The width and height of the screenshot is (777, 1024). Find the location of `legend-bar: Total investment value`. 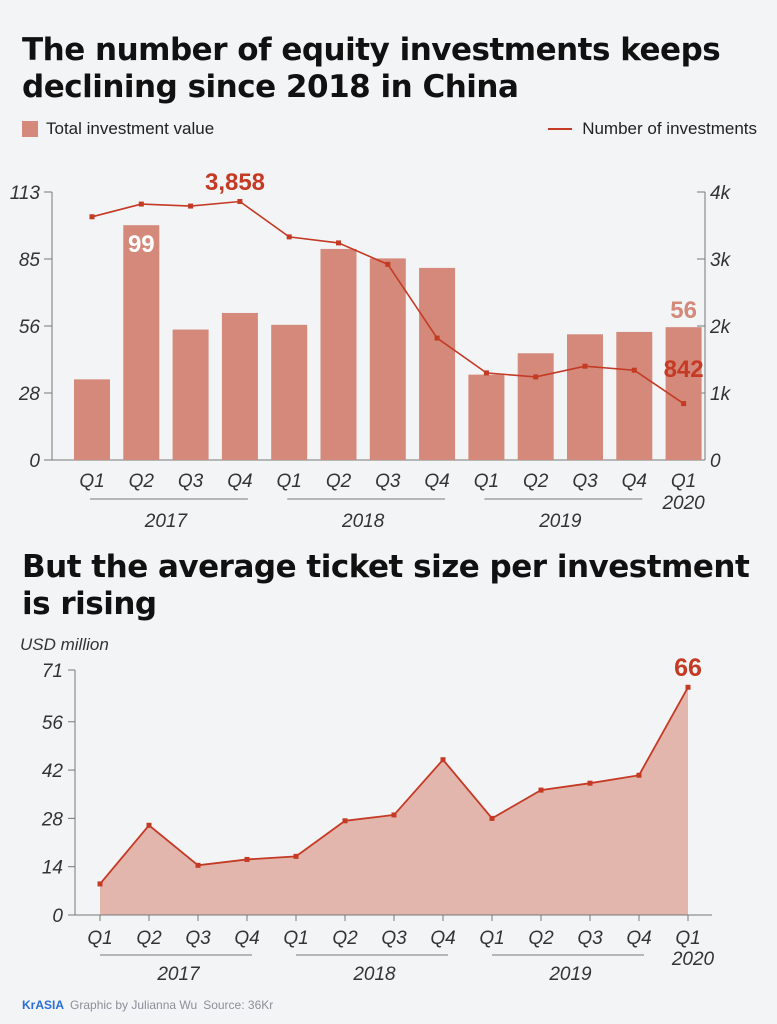

legend-bar: Total investment value is located at coordinates (118, 129).